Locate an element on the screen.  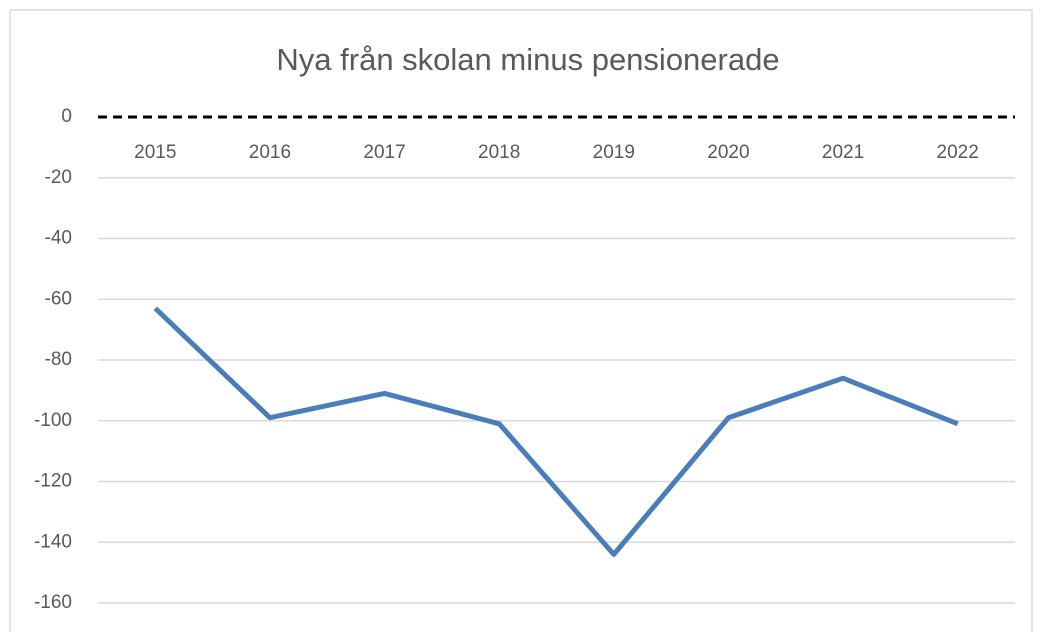
x-tick-label: 2016 is located at coordinates (270, 152).